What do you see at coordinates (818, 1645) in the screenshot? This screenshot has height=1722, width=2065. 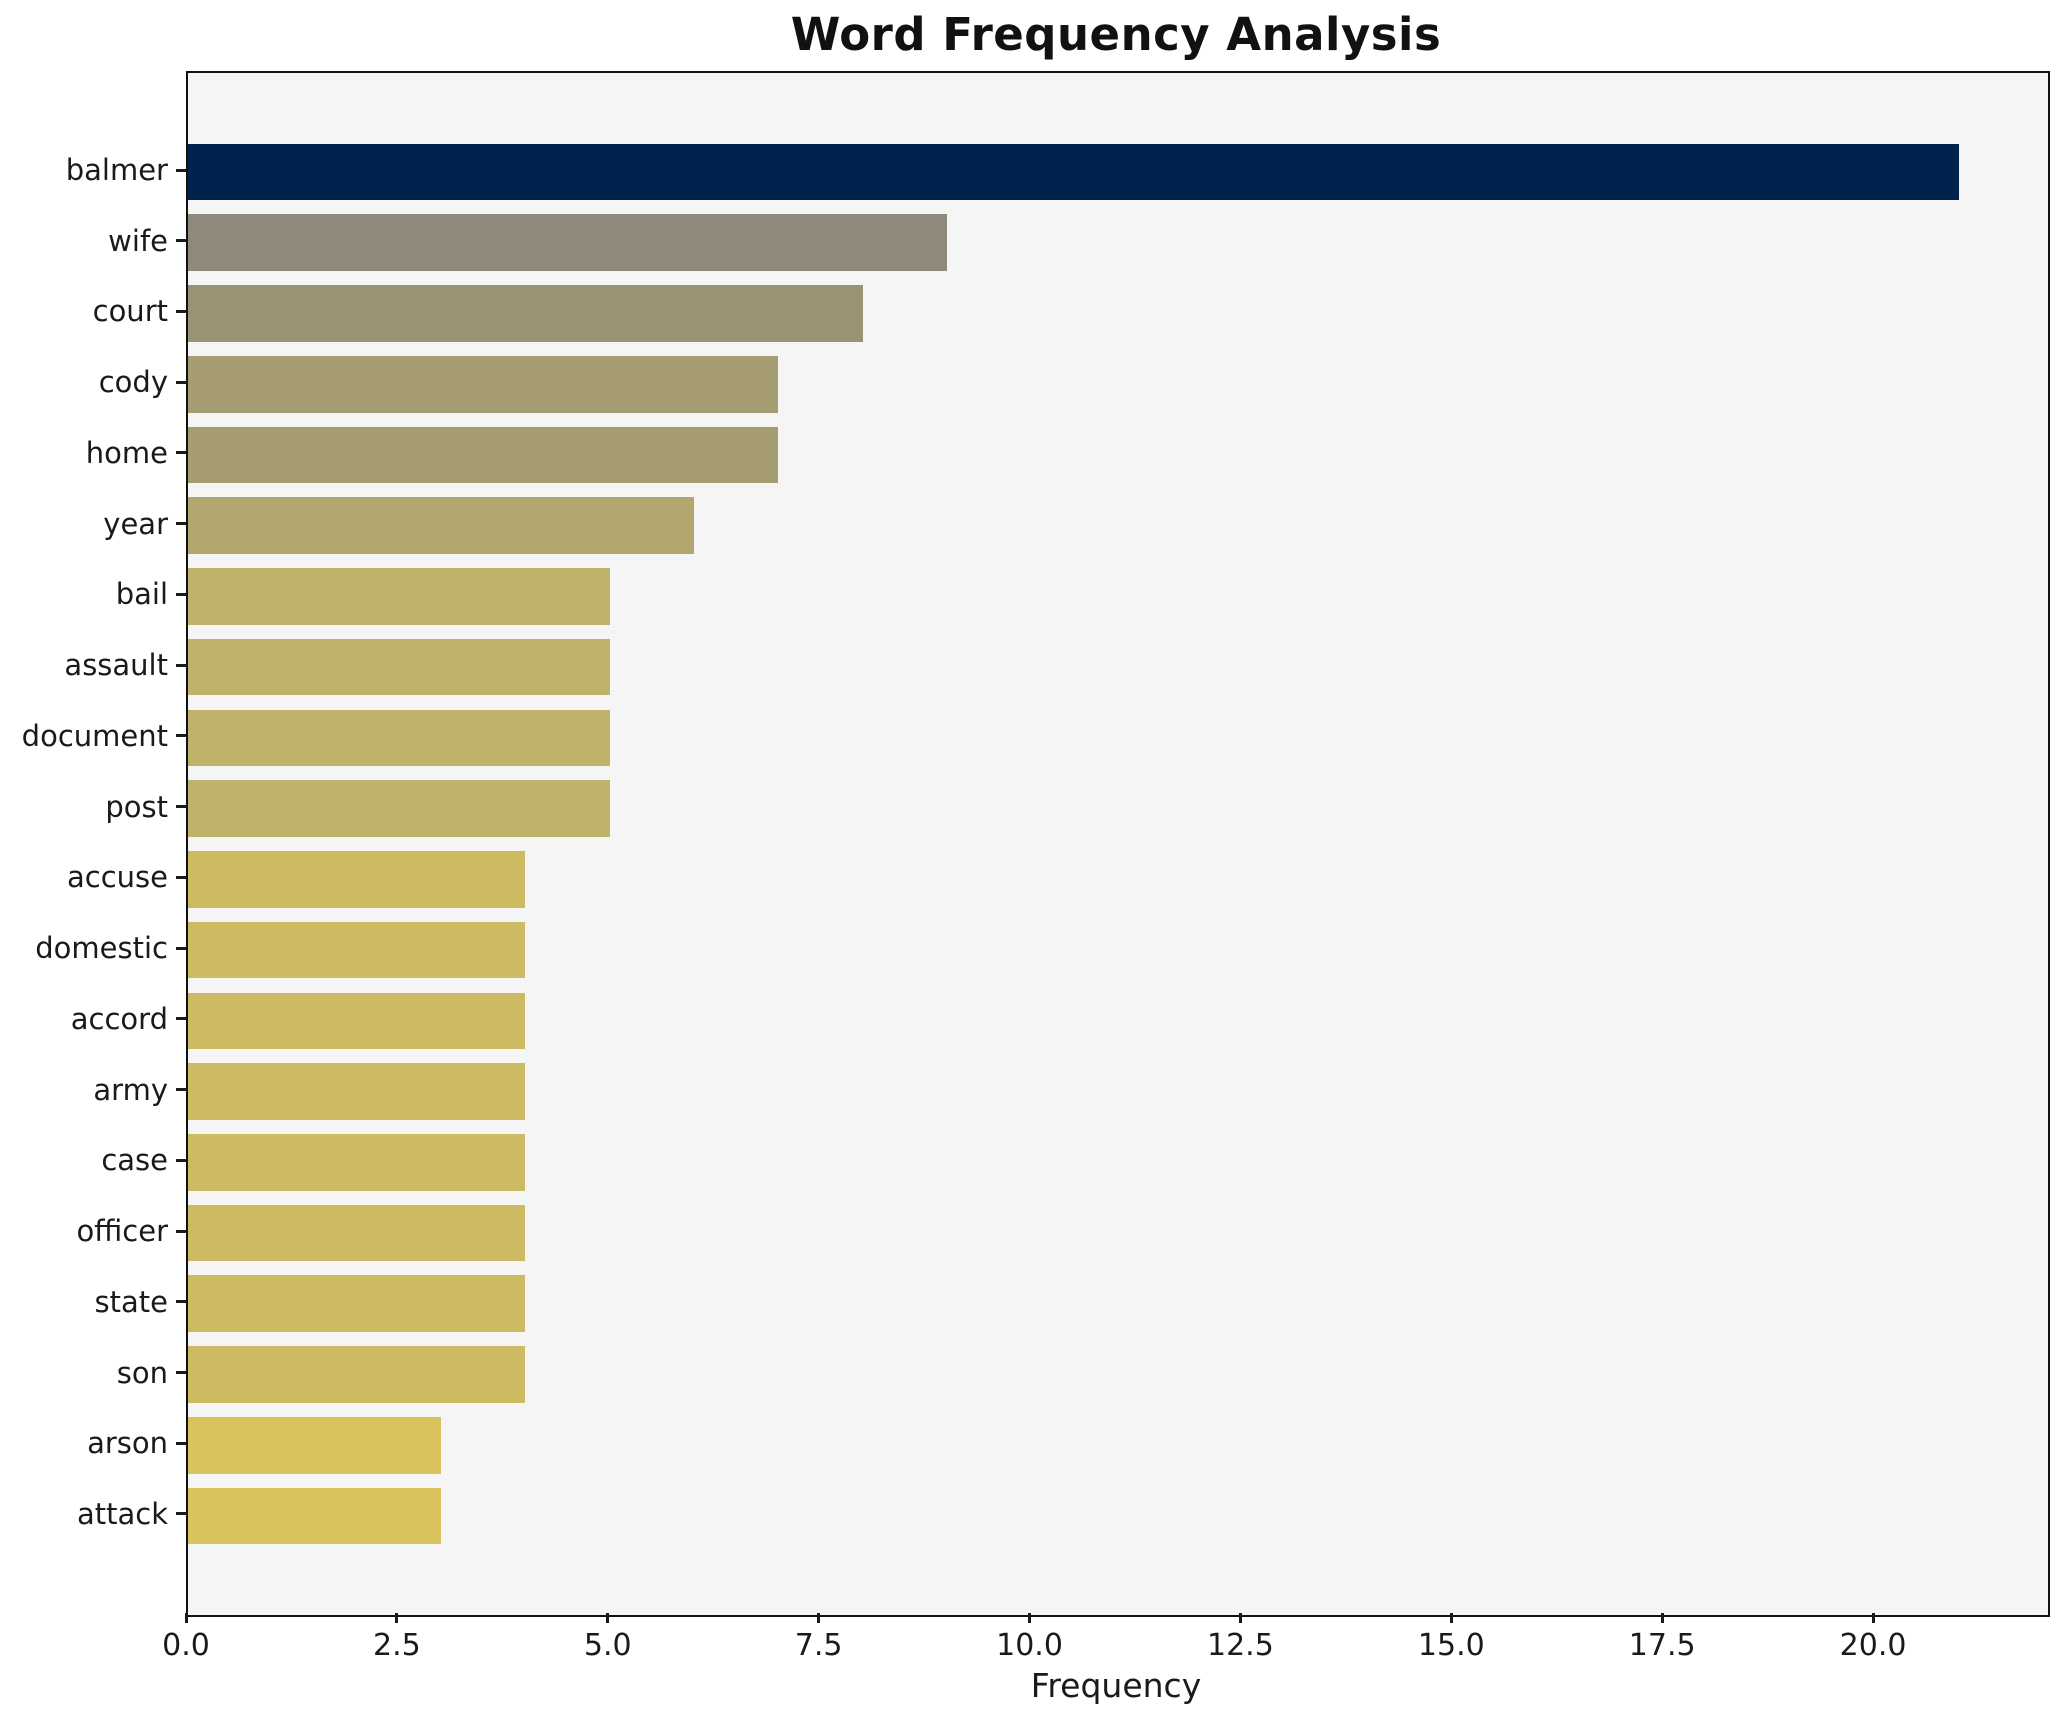 I see `x-tick-label-7.5: 7.5` at bounding box center [818, 1645].